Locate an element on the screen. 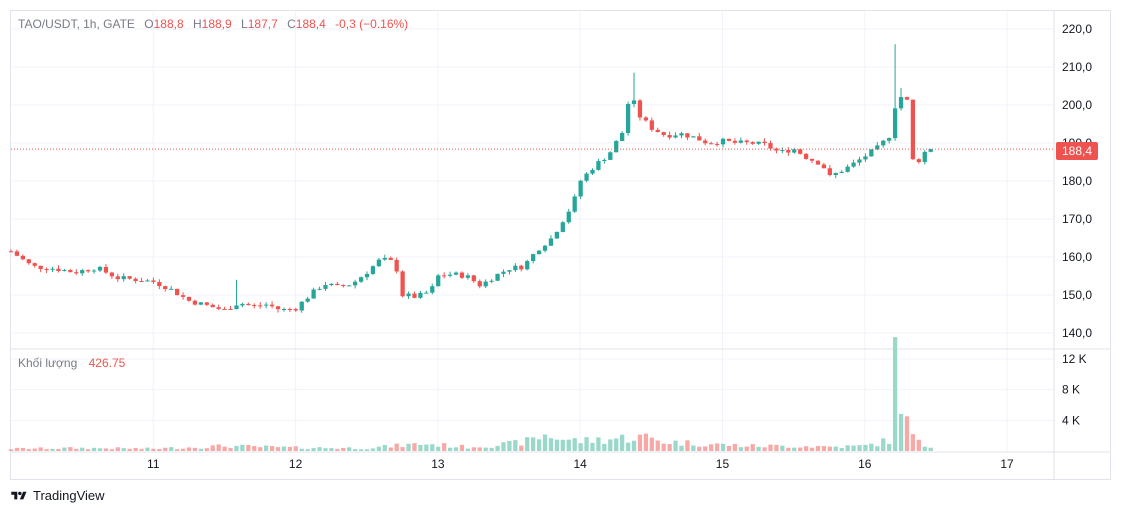 The height and width of the screenshot is (514, 1122). low-key: L is located at coordinates (244, 24).